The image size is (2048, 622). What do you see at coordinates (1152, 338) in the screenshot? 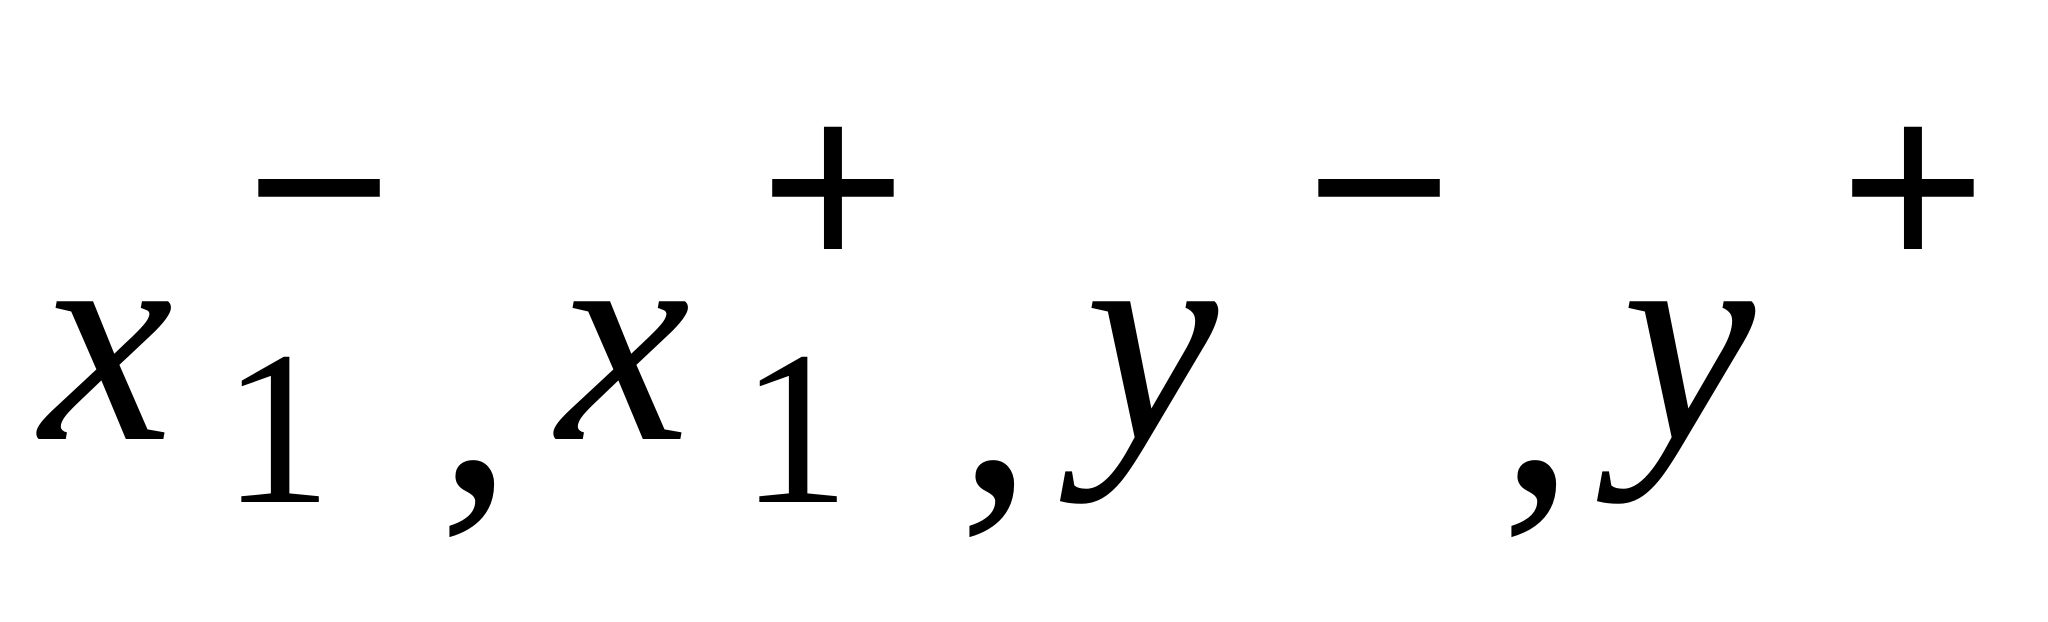
I see `term-3-base: y` at bounding box center [1152, 338].